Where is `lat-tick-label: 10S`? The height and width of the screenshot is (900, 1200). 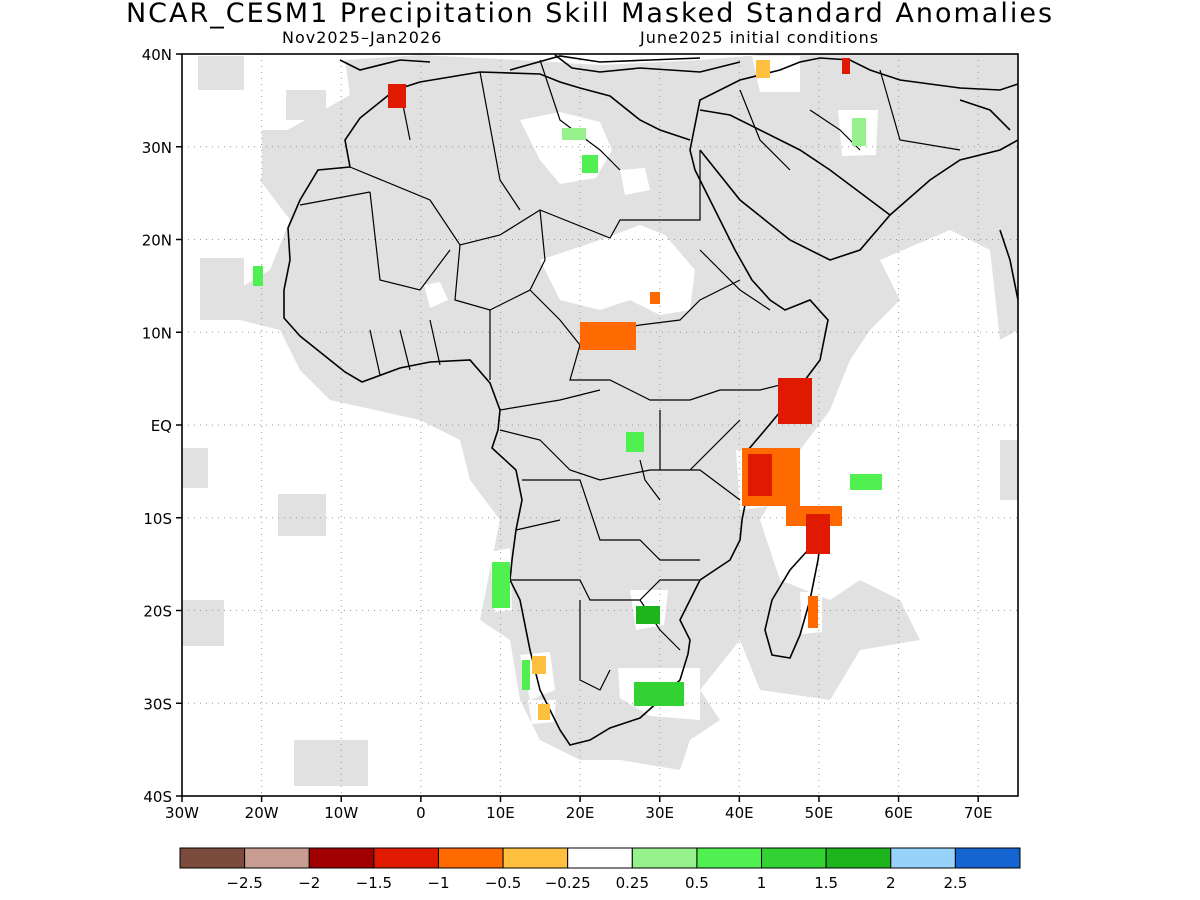 lat-tick-label: 10S is located at coordinates (157, 519).